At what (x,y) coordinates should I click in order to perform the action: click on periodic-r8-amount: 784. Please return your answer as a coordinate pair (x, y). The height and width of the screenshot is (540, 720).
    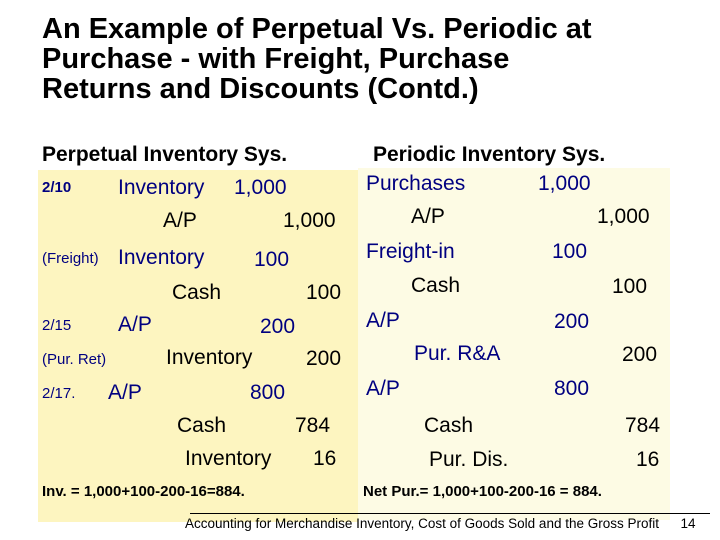
    Looking at the image, I should click on (643, 425).